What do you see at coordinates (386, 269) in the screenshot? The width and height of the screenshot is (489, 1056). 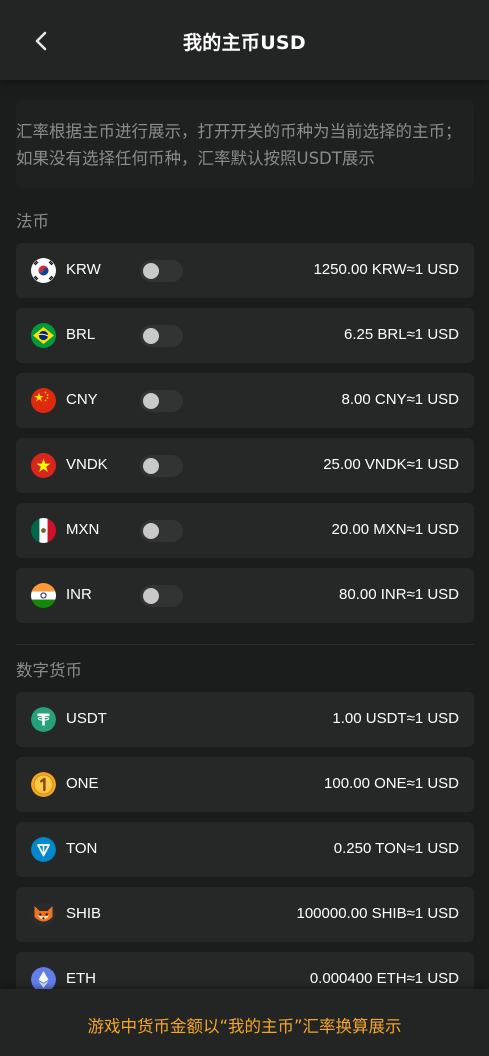 I see `exchange-rate: 1250.00 KRW≈1 USD` at bounding box center [386, 269].